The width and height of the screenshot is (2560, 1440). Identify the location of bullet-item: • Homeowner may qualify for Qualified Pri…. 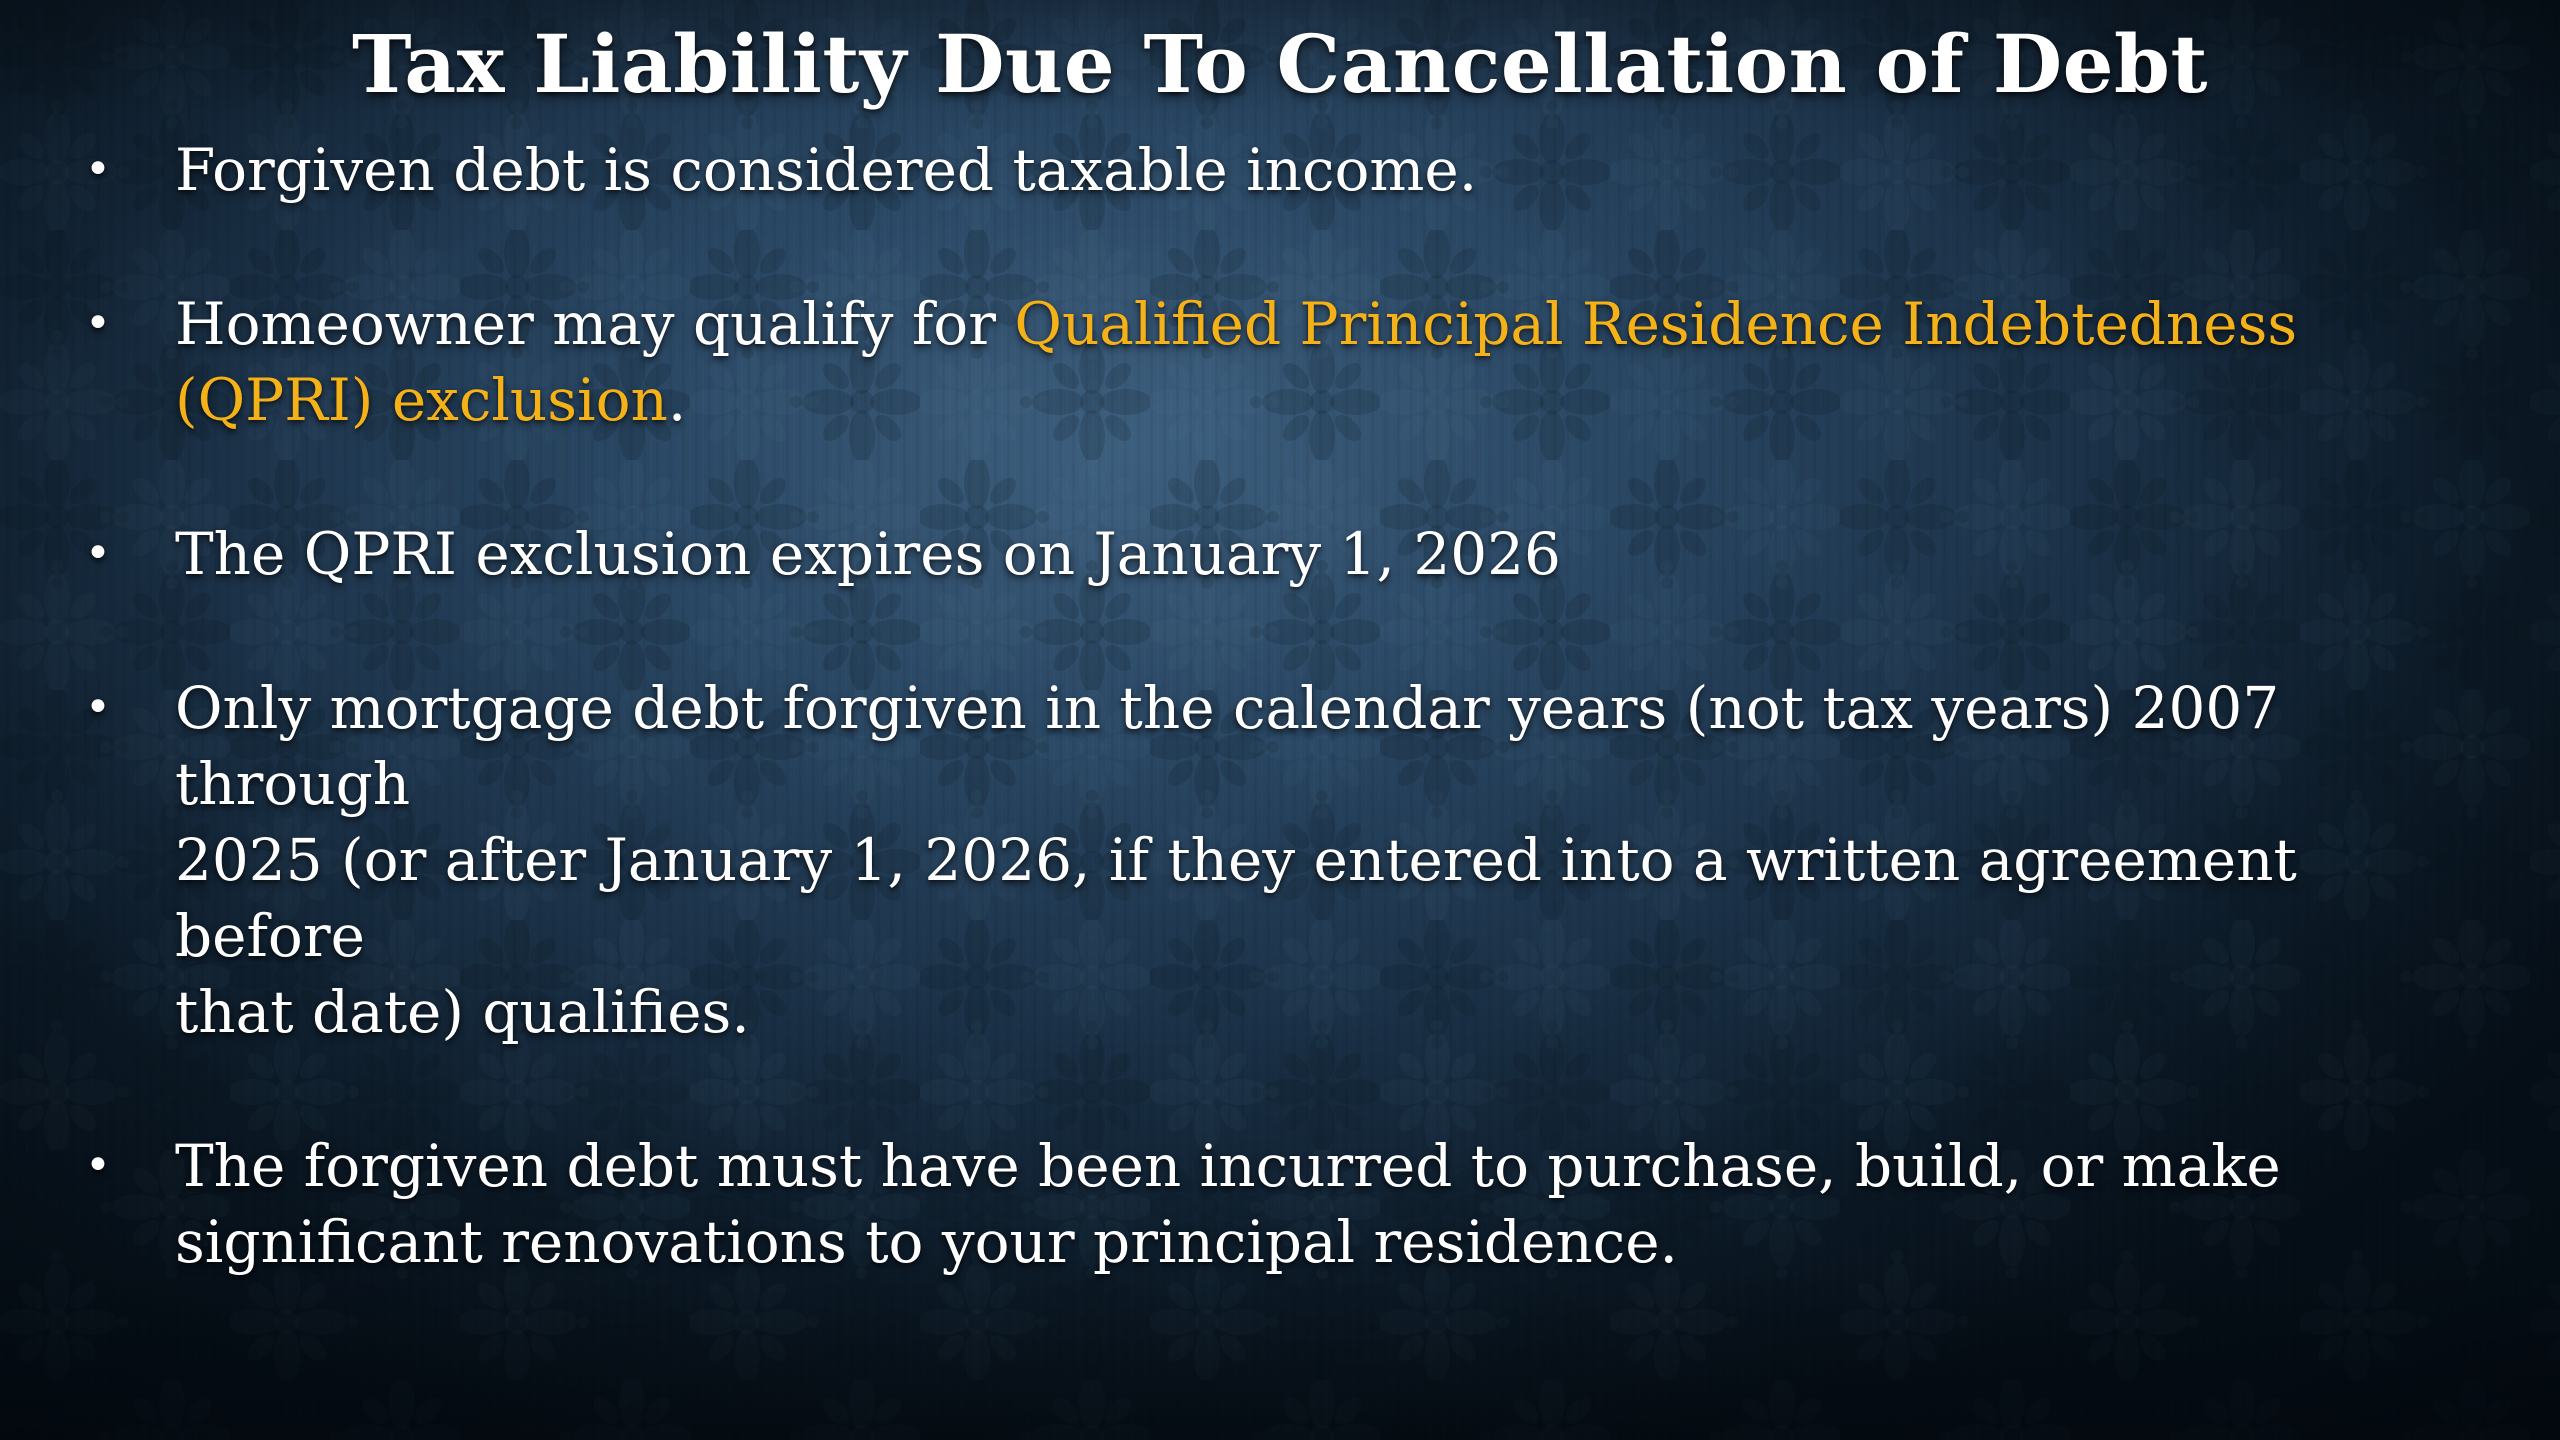
(1295, 362).